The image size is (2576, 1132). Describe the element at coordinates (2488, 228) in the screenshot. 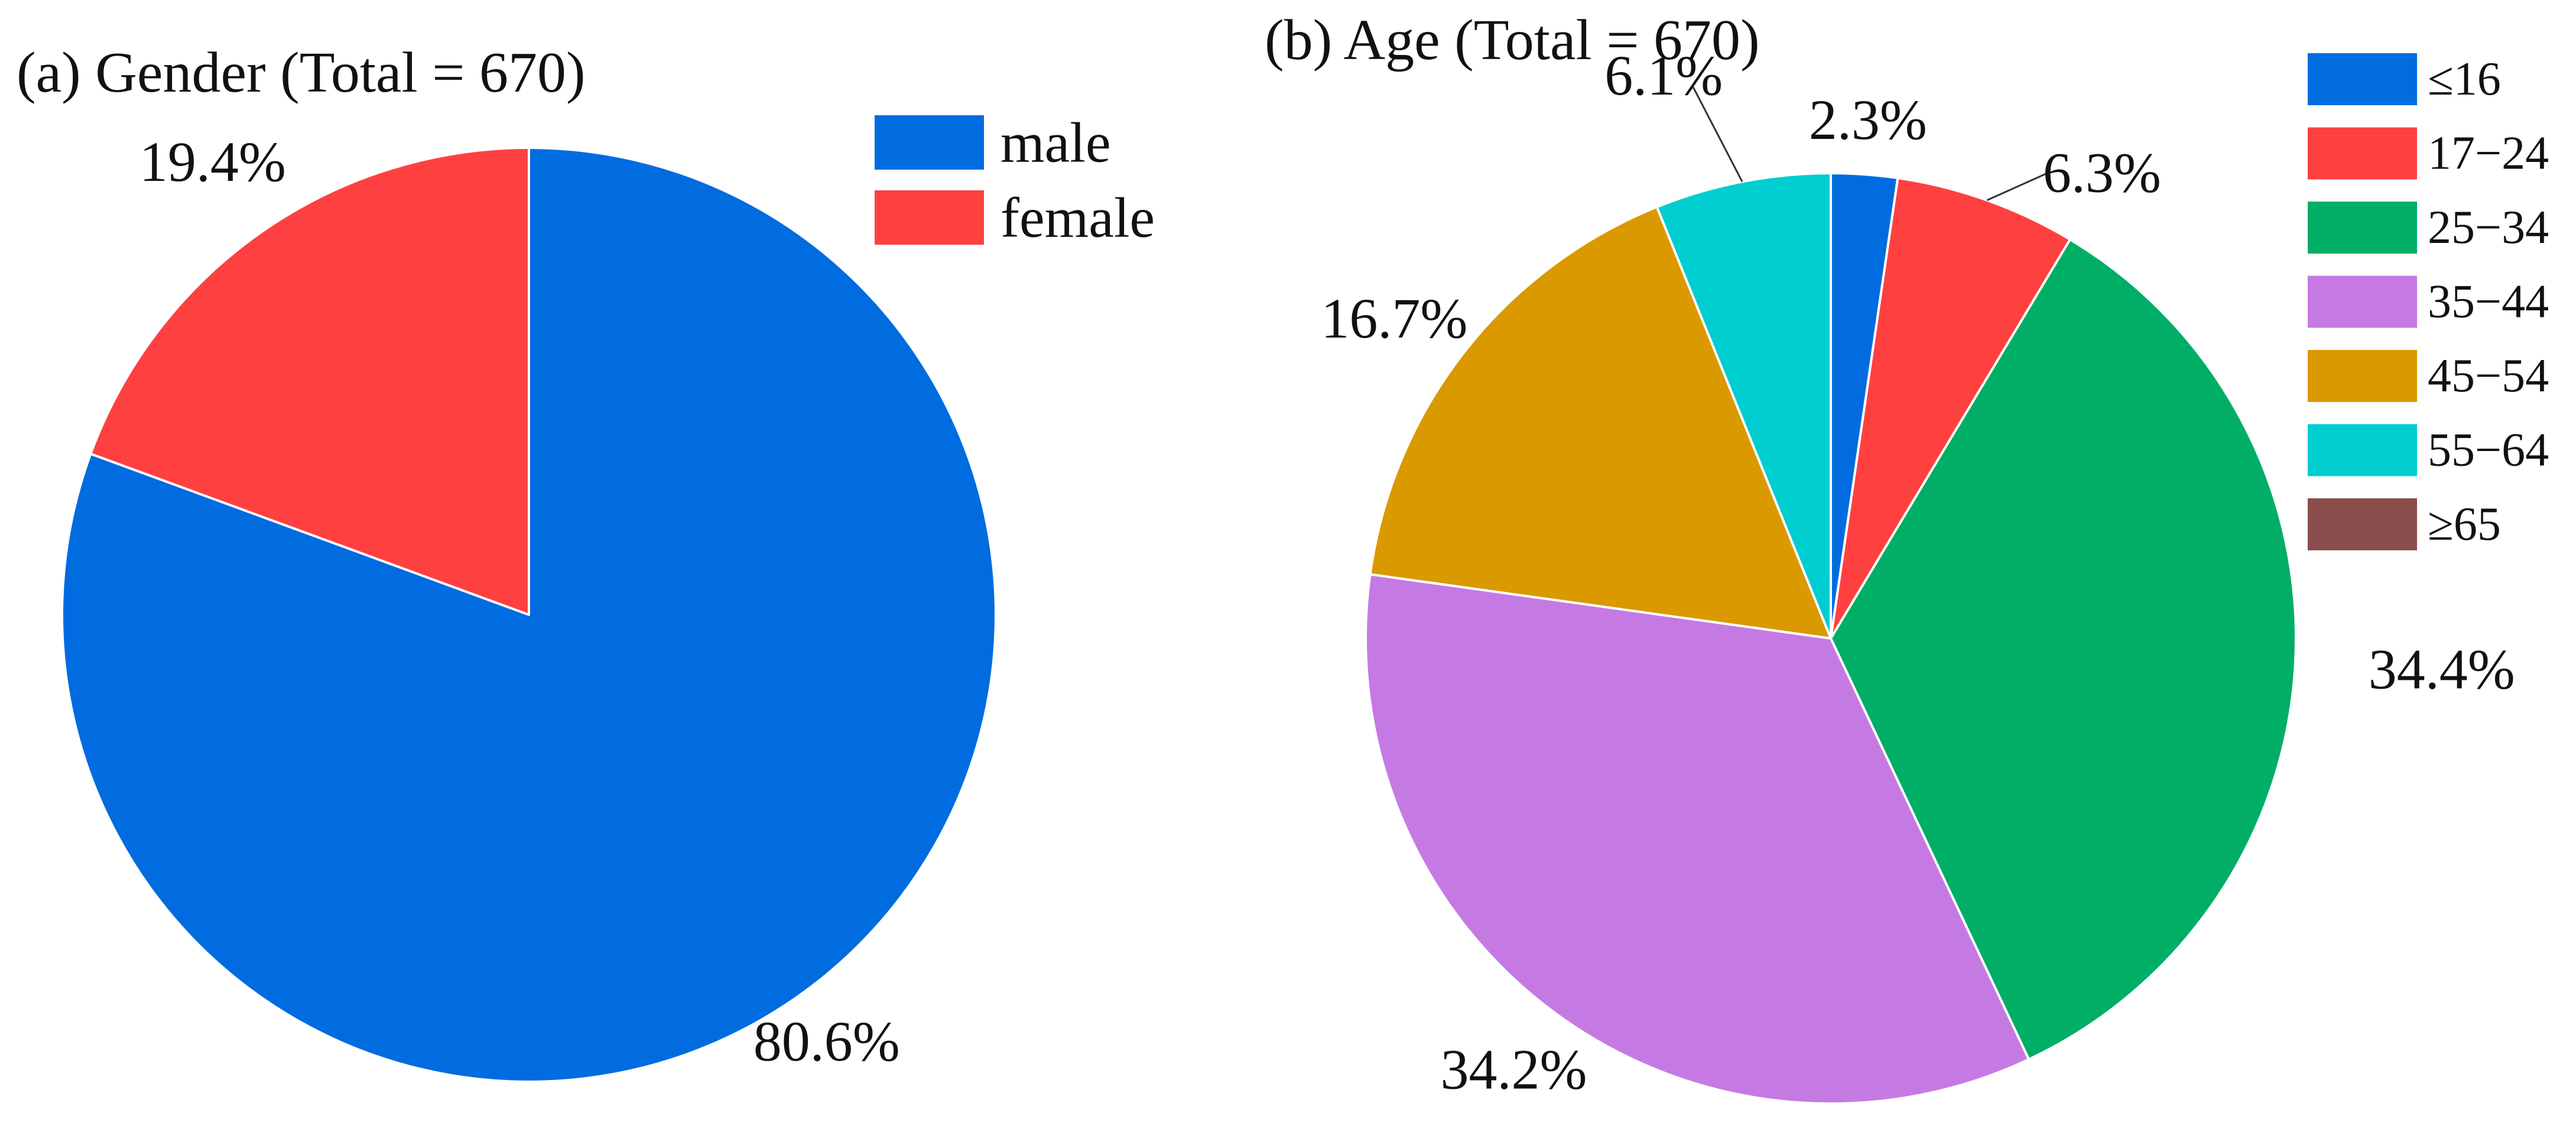

I see `age-legend-label-25-to-34: 25−34` at that location.